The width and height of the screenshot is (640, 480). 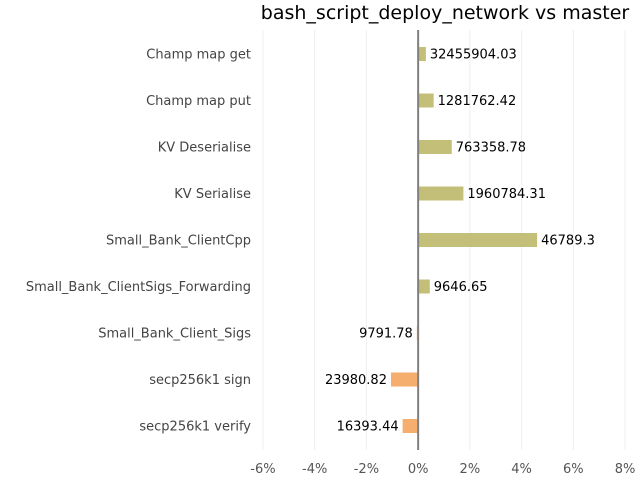 I want to click on data-label: 46789.3, so click(x=568, y=241).